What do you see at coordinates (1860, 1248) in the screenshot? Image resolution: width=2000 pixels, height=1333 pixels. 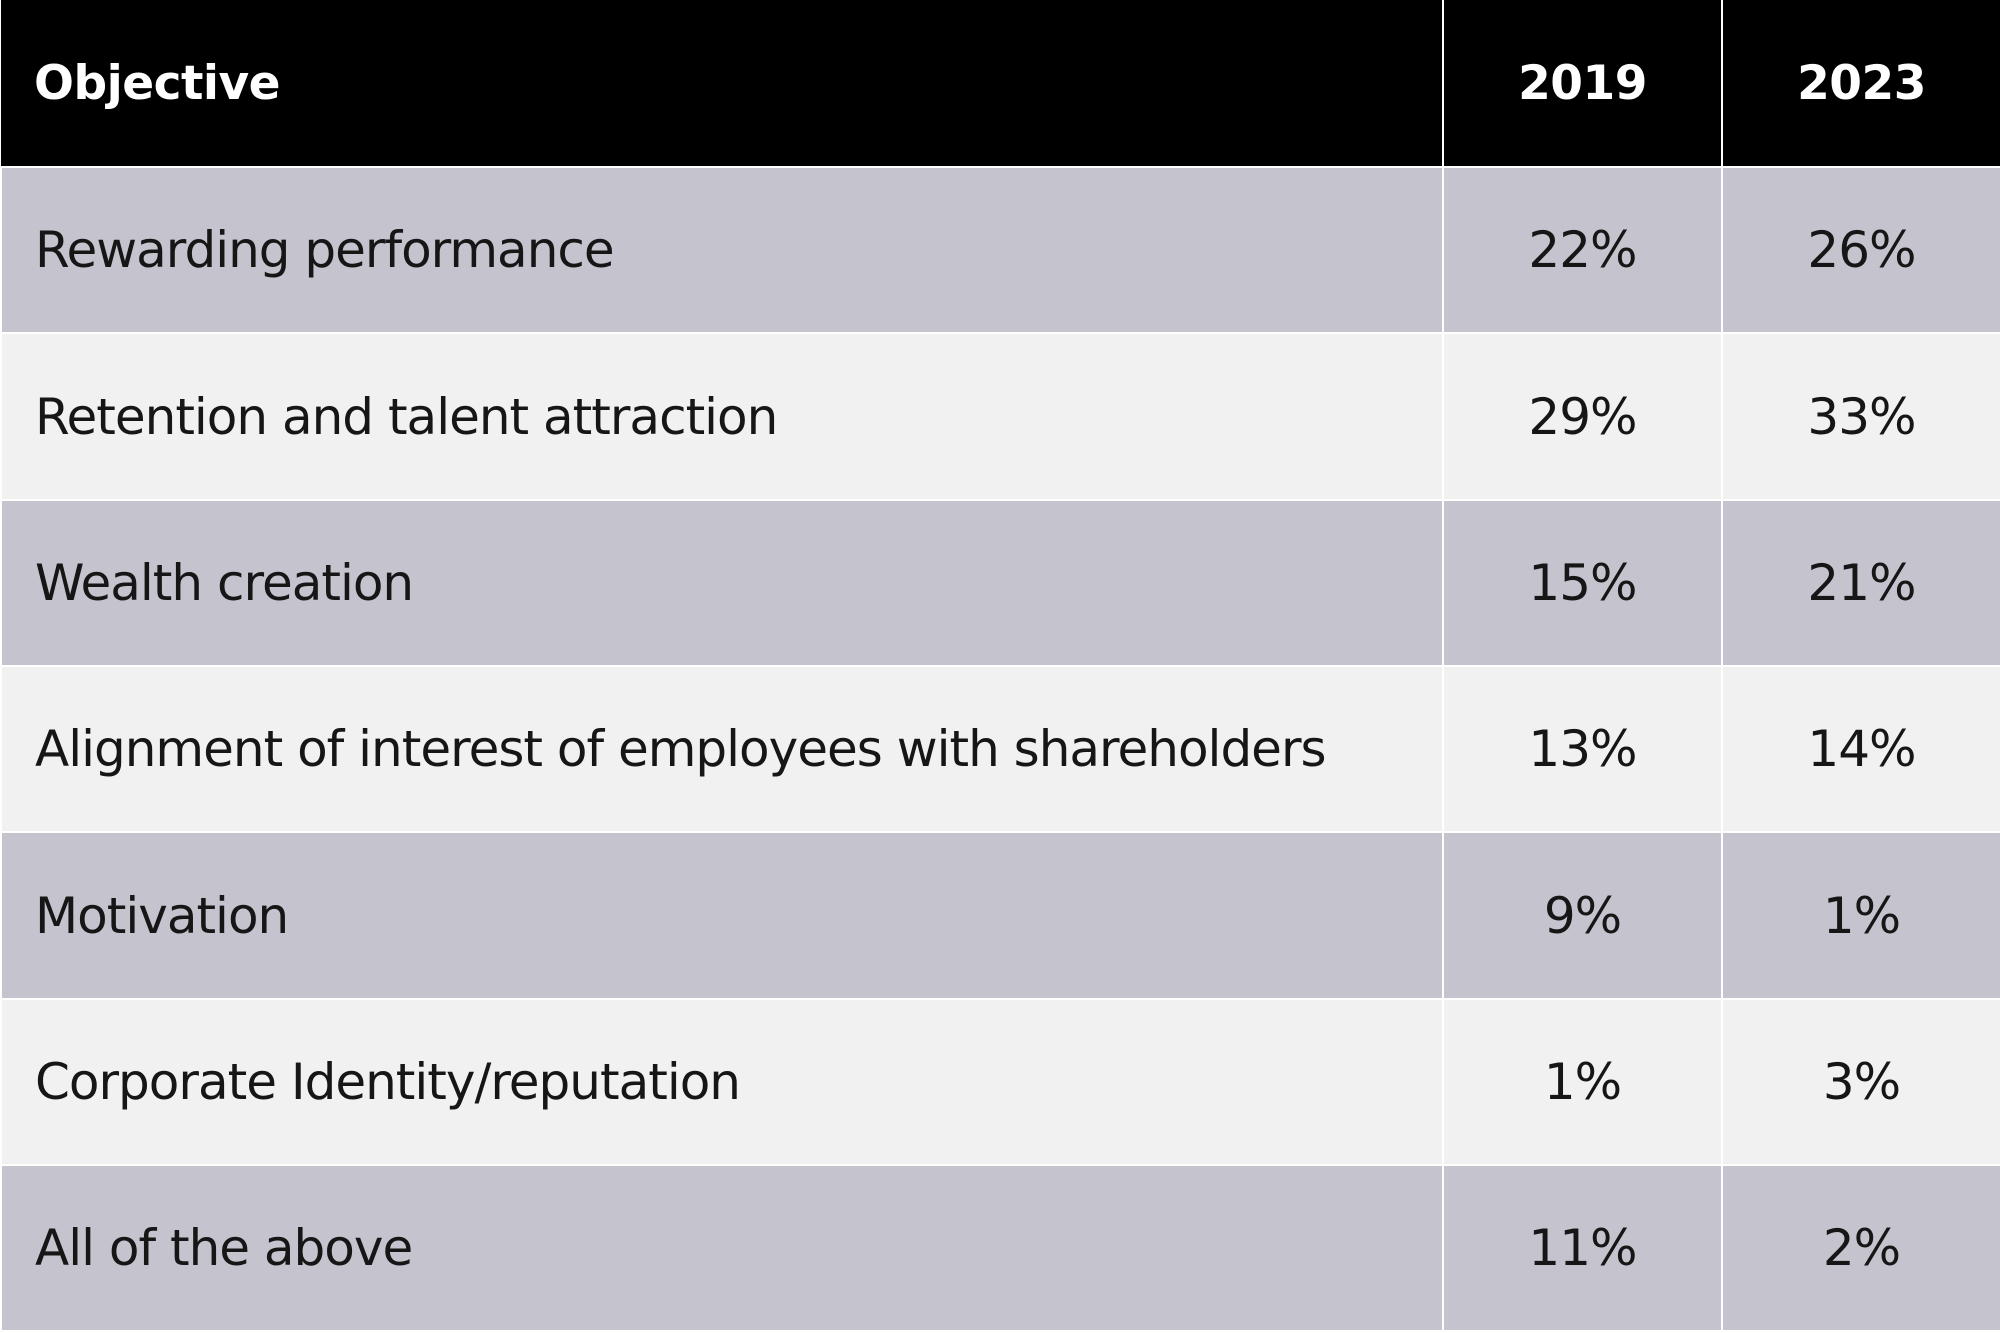 I see `value-2023-cell: 2%` at bounding box center [1860, 1248].